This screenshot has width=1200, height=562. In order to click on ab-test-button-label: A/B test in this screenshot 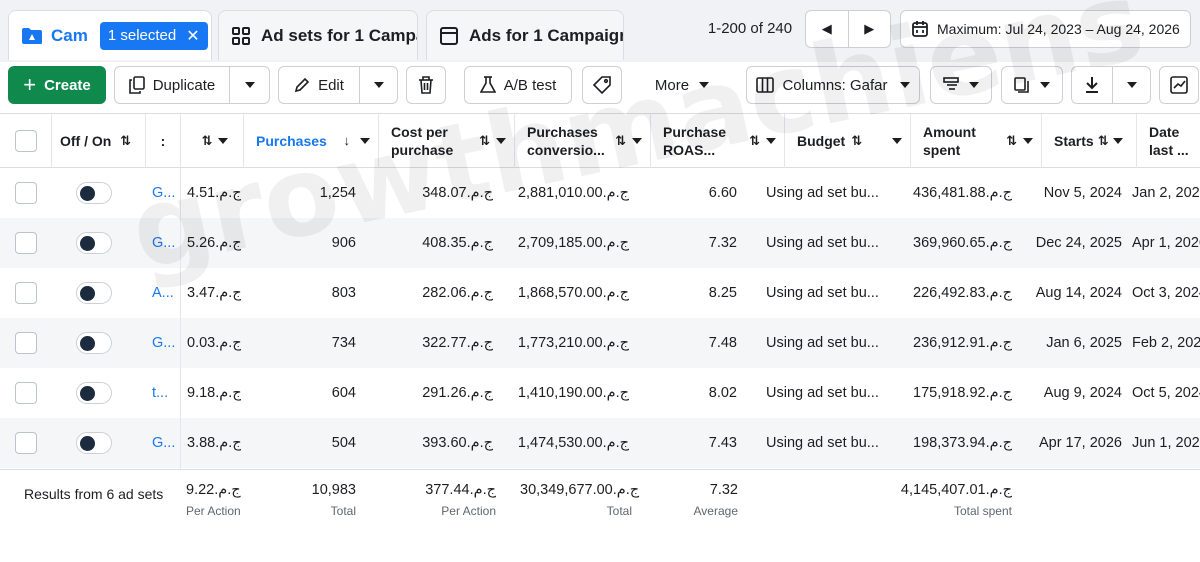, I will do `click(530, 85)`.